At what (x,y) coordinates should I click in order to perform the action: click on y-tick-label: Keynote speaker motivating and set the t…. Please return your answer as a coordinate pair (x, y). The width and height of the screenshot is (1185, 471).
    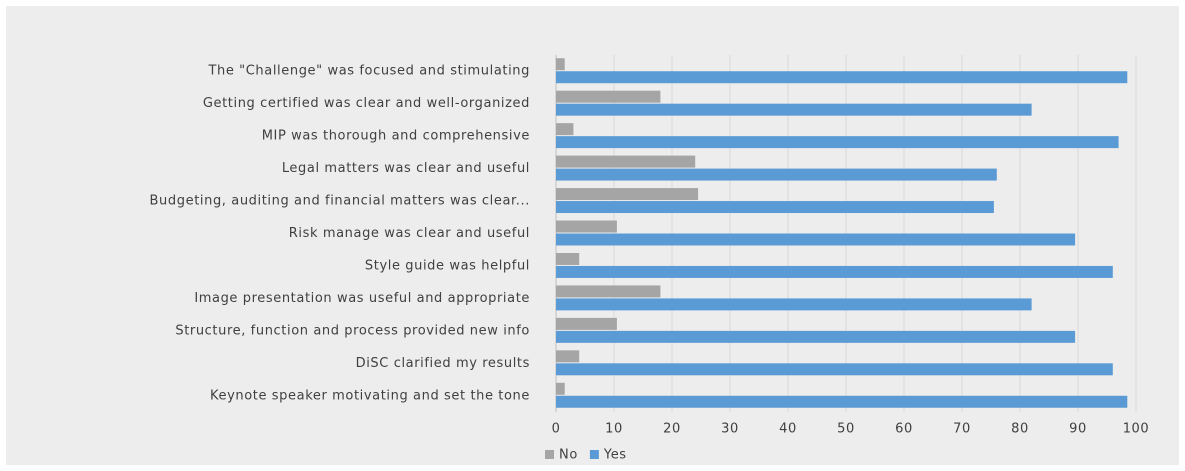
    Looking at the image, I should click on (370, 395).